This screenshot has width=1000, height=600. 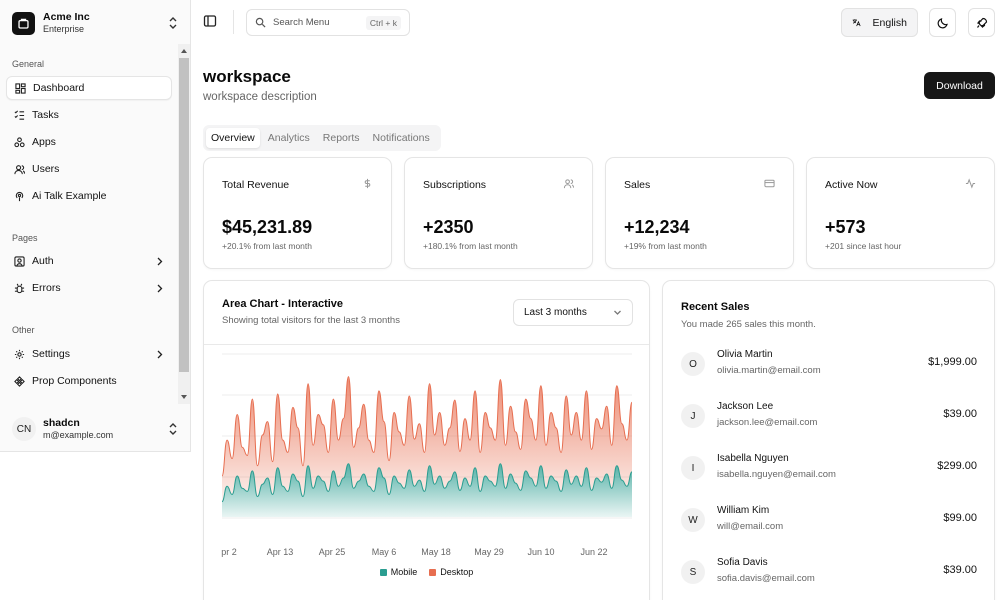 I want to click on sale-email: jackson.lee@email.com, so click(x=767, y=422).